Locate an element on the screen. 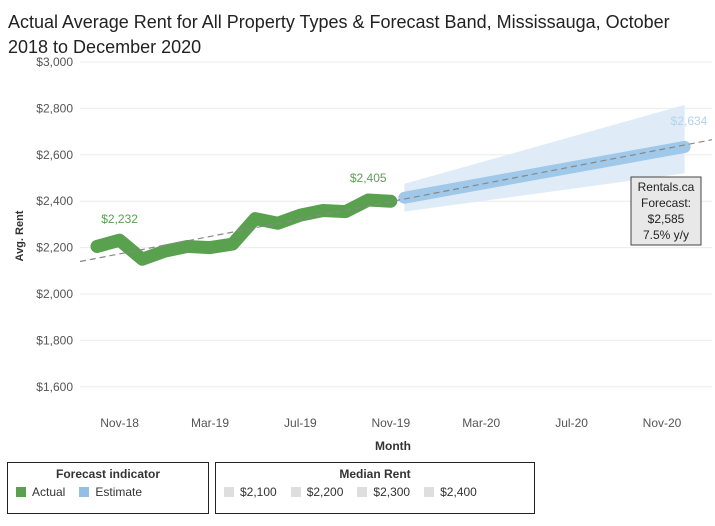  y-axis-label: Avg. Rent is located at coordinates (20, 235).